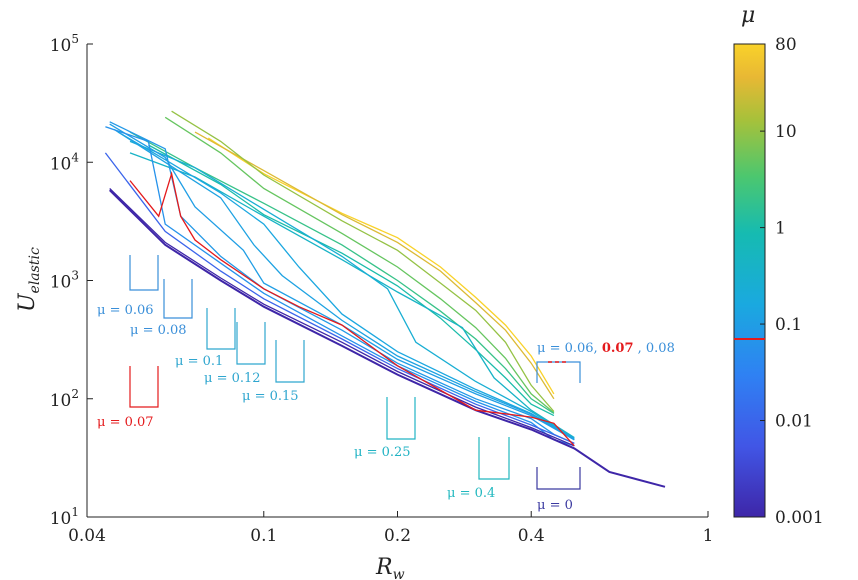 The width and height of the screenshot is (858, 580). Describe the element at coordinates (64, 399) in the screenshot. I see `y-tick-label: 10²` at that location.